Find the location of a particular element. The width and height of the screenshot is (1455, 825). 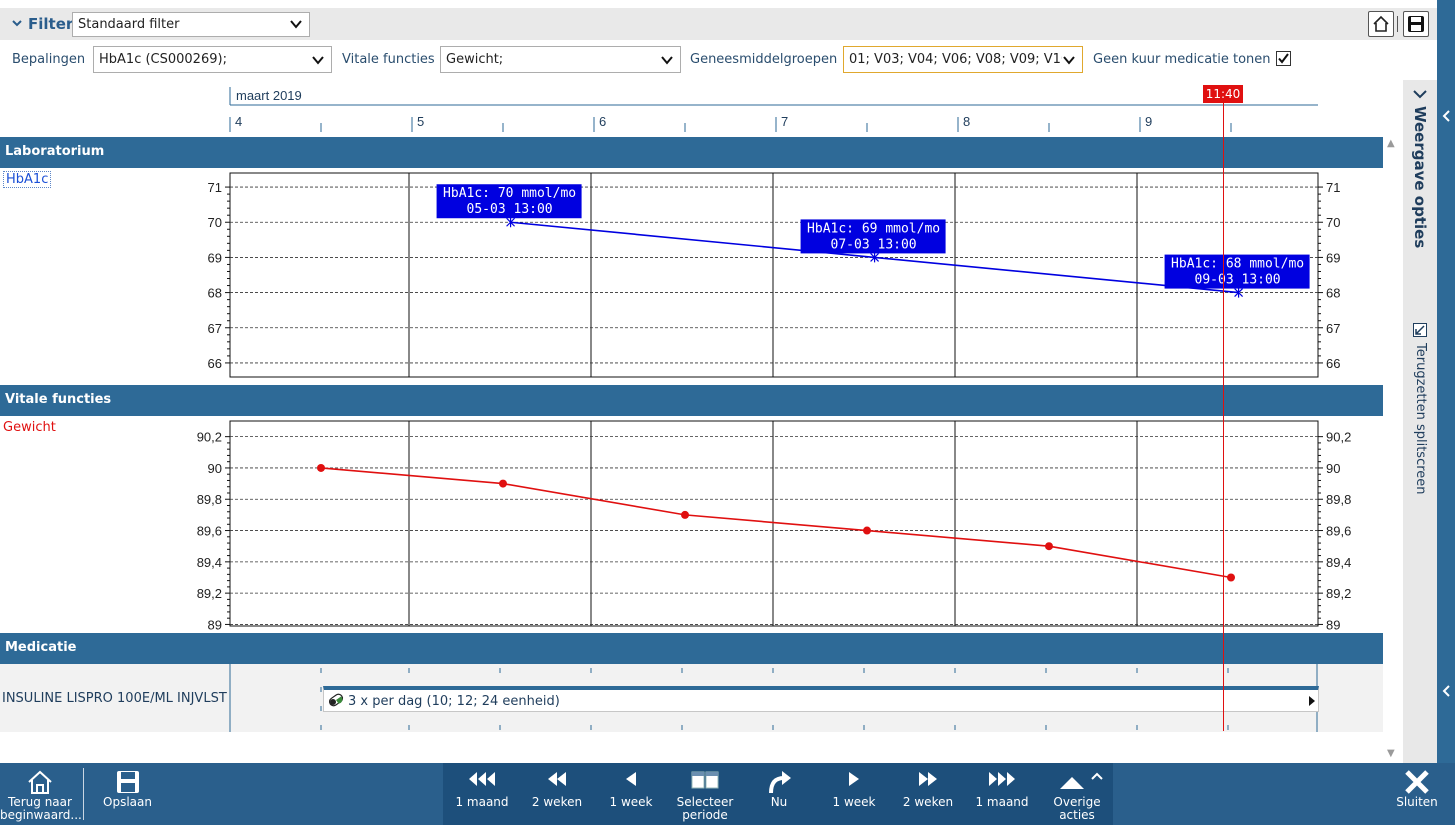

annotation-value: HbA1c: 68 mmol/mo is located at coordinates (1237, 264).